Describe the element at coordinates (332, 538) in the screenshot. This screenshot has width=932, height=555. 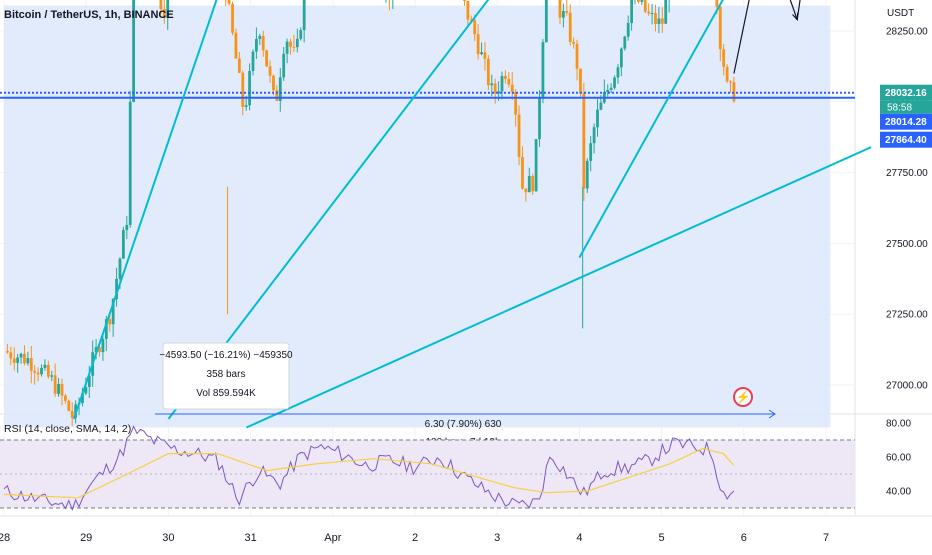
I see `time-tick-label: Apr` at that location.